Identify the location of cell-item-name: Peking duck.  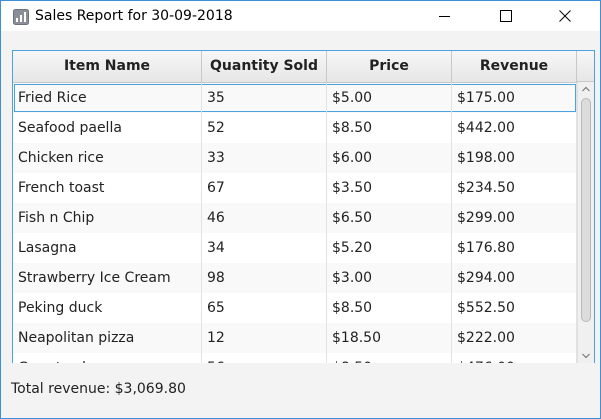
(107, 308).